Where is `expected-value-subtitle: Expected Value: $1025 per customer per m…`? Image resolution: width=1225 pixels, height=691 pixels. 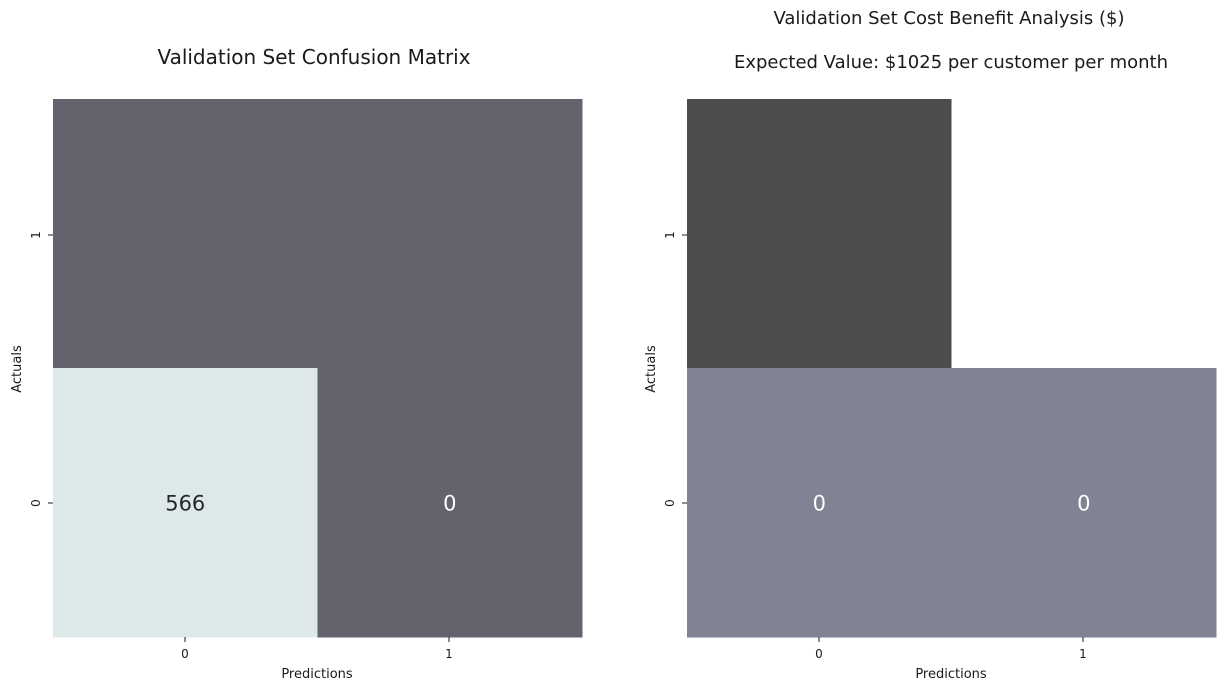 expected-value-subtitle: Expected Value: $1025 per customer per m… is located at coordinates (951, 62).